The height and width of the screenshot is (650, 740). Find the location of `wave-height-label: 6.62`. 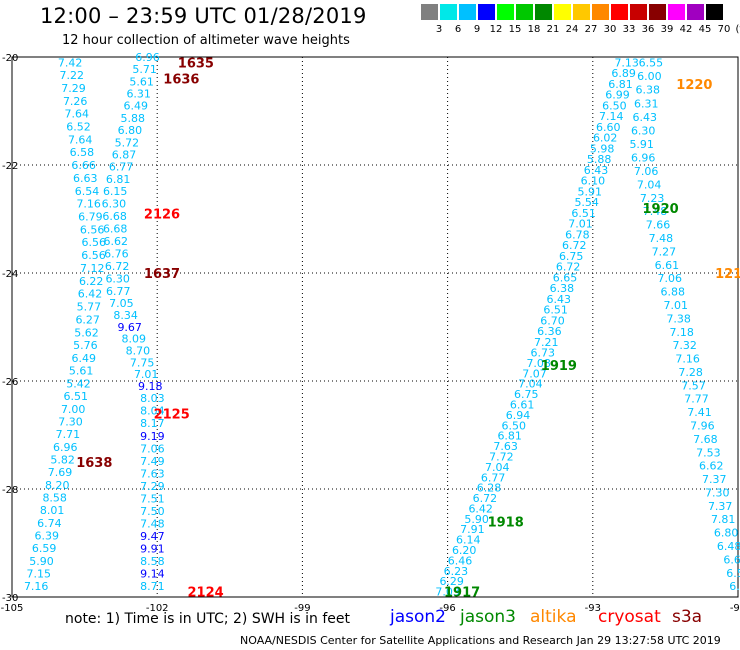

wave-height-label: 6.62 is located at coordinates (116, 241).